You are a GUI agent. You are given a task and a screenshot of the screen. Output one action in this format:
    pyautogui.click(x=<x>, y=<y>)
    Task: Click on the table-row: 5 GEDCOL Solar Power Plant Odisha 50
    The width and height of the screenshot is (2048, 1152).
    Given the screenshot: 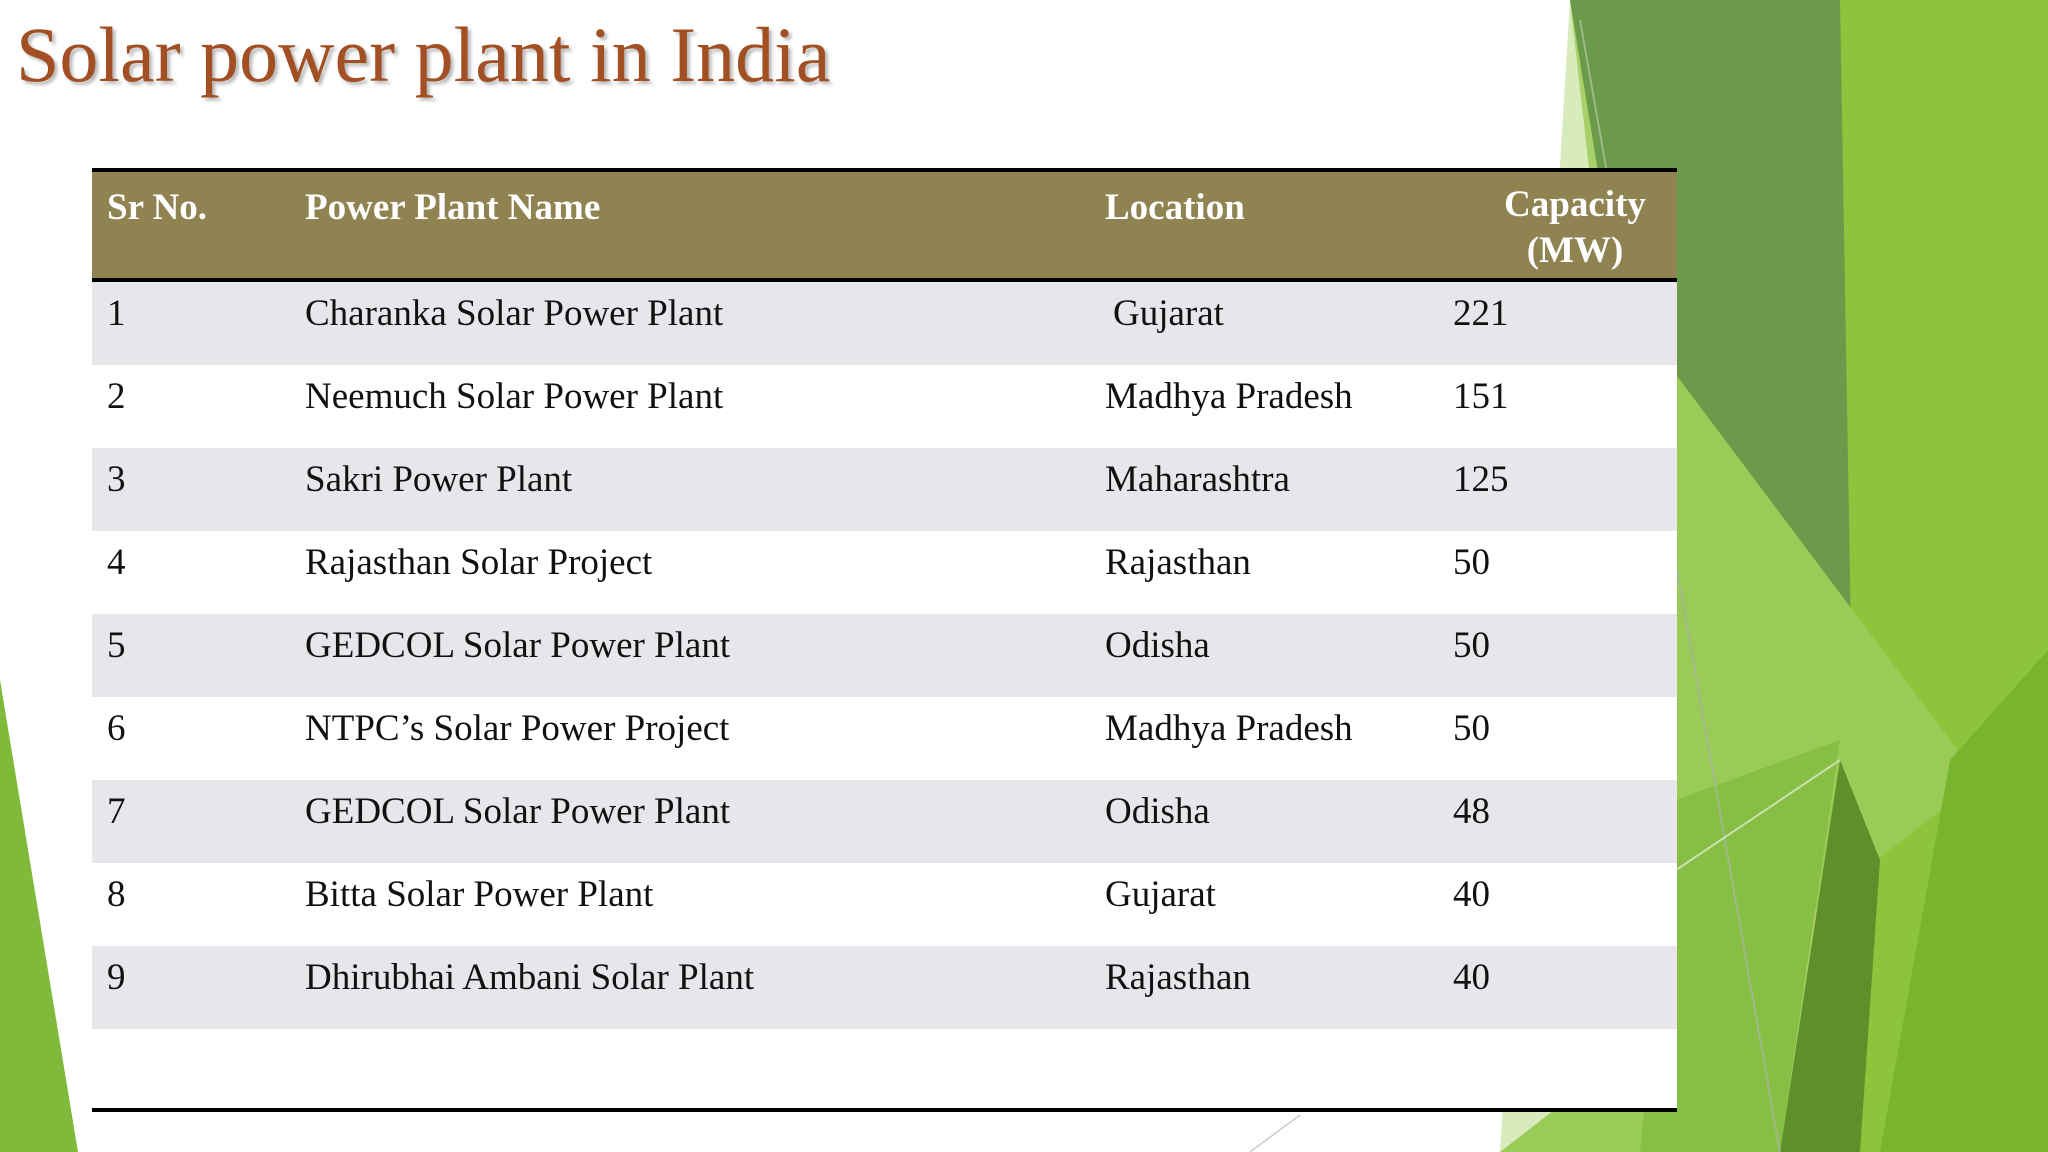 What is the action you would take?
    pyautogui.click(x=884, y=655)
    